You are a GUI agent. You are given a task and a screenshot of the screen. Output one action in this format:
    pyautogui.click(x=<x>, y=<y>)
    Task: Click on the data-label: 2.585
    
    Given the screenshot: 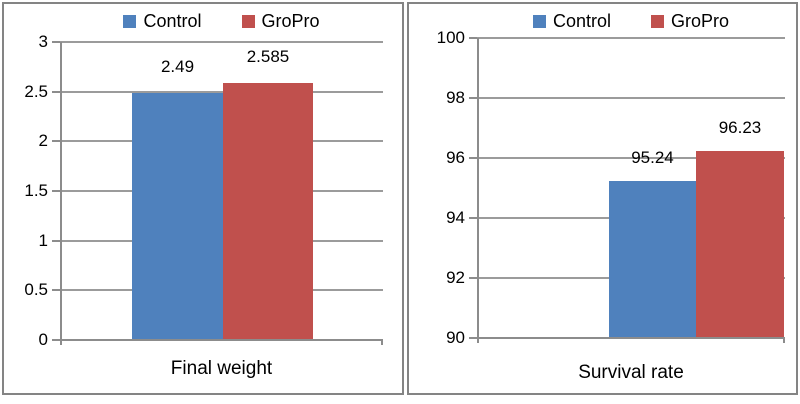 What is the action you would take?
    pyautogui.click(x=268, y=57)
    